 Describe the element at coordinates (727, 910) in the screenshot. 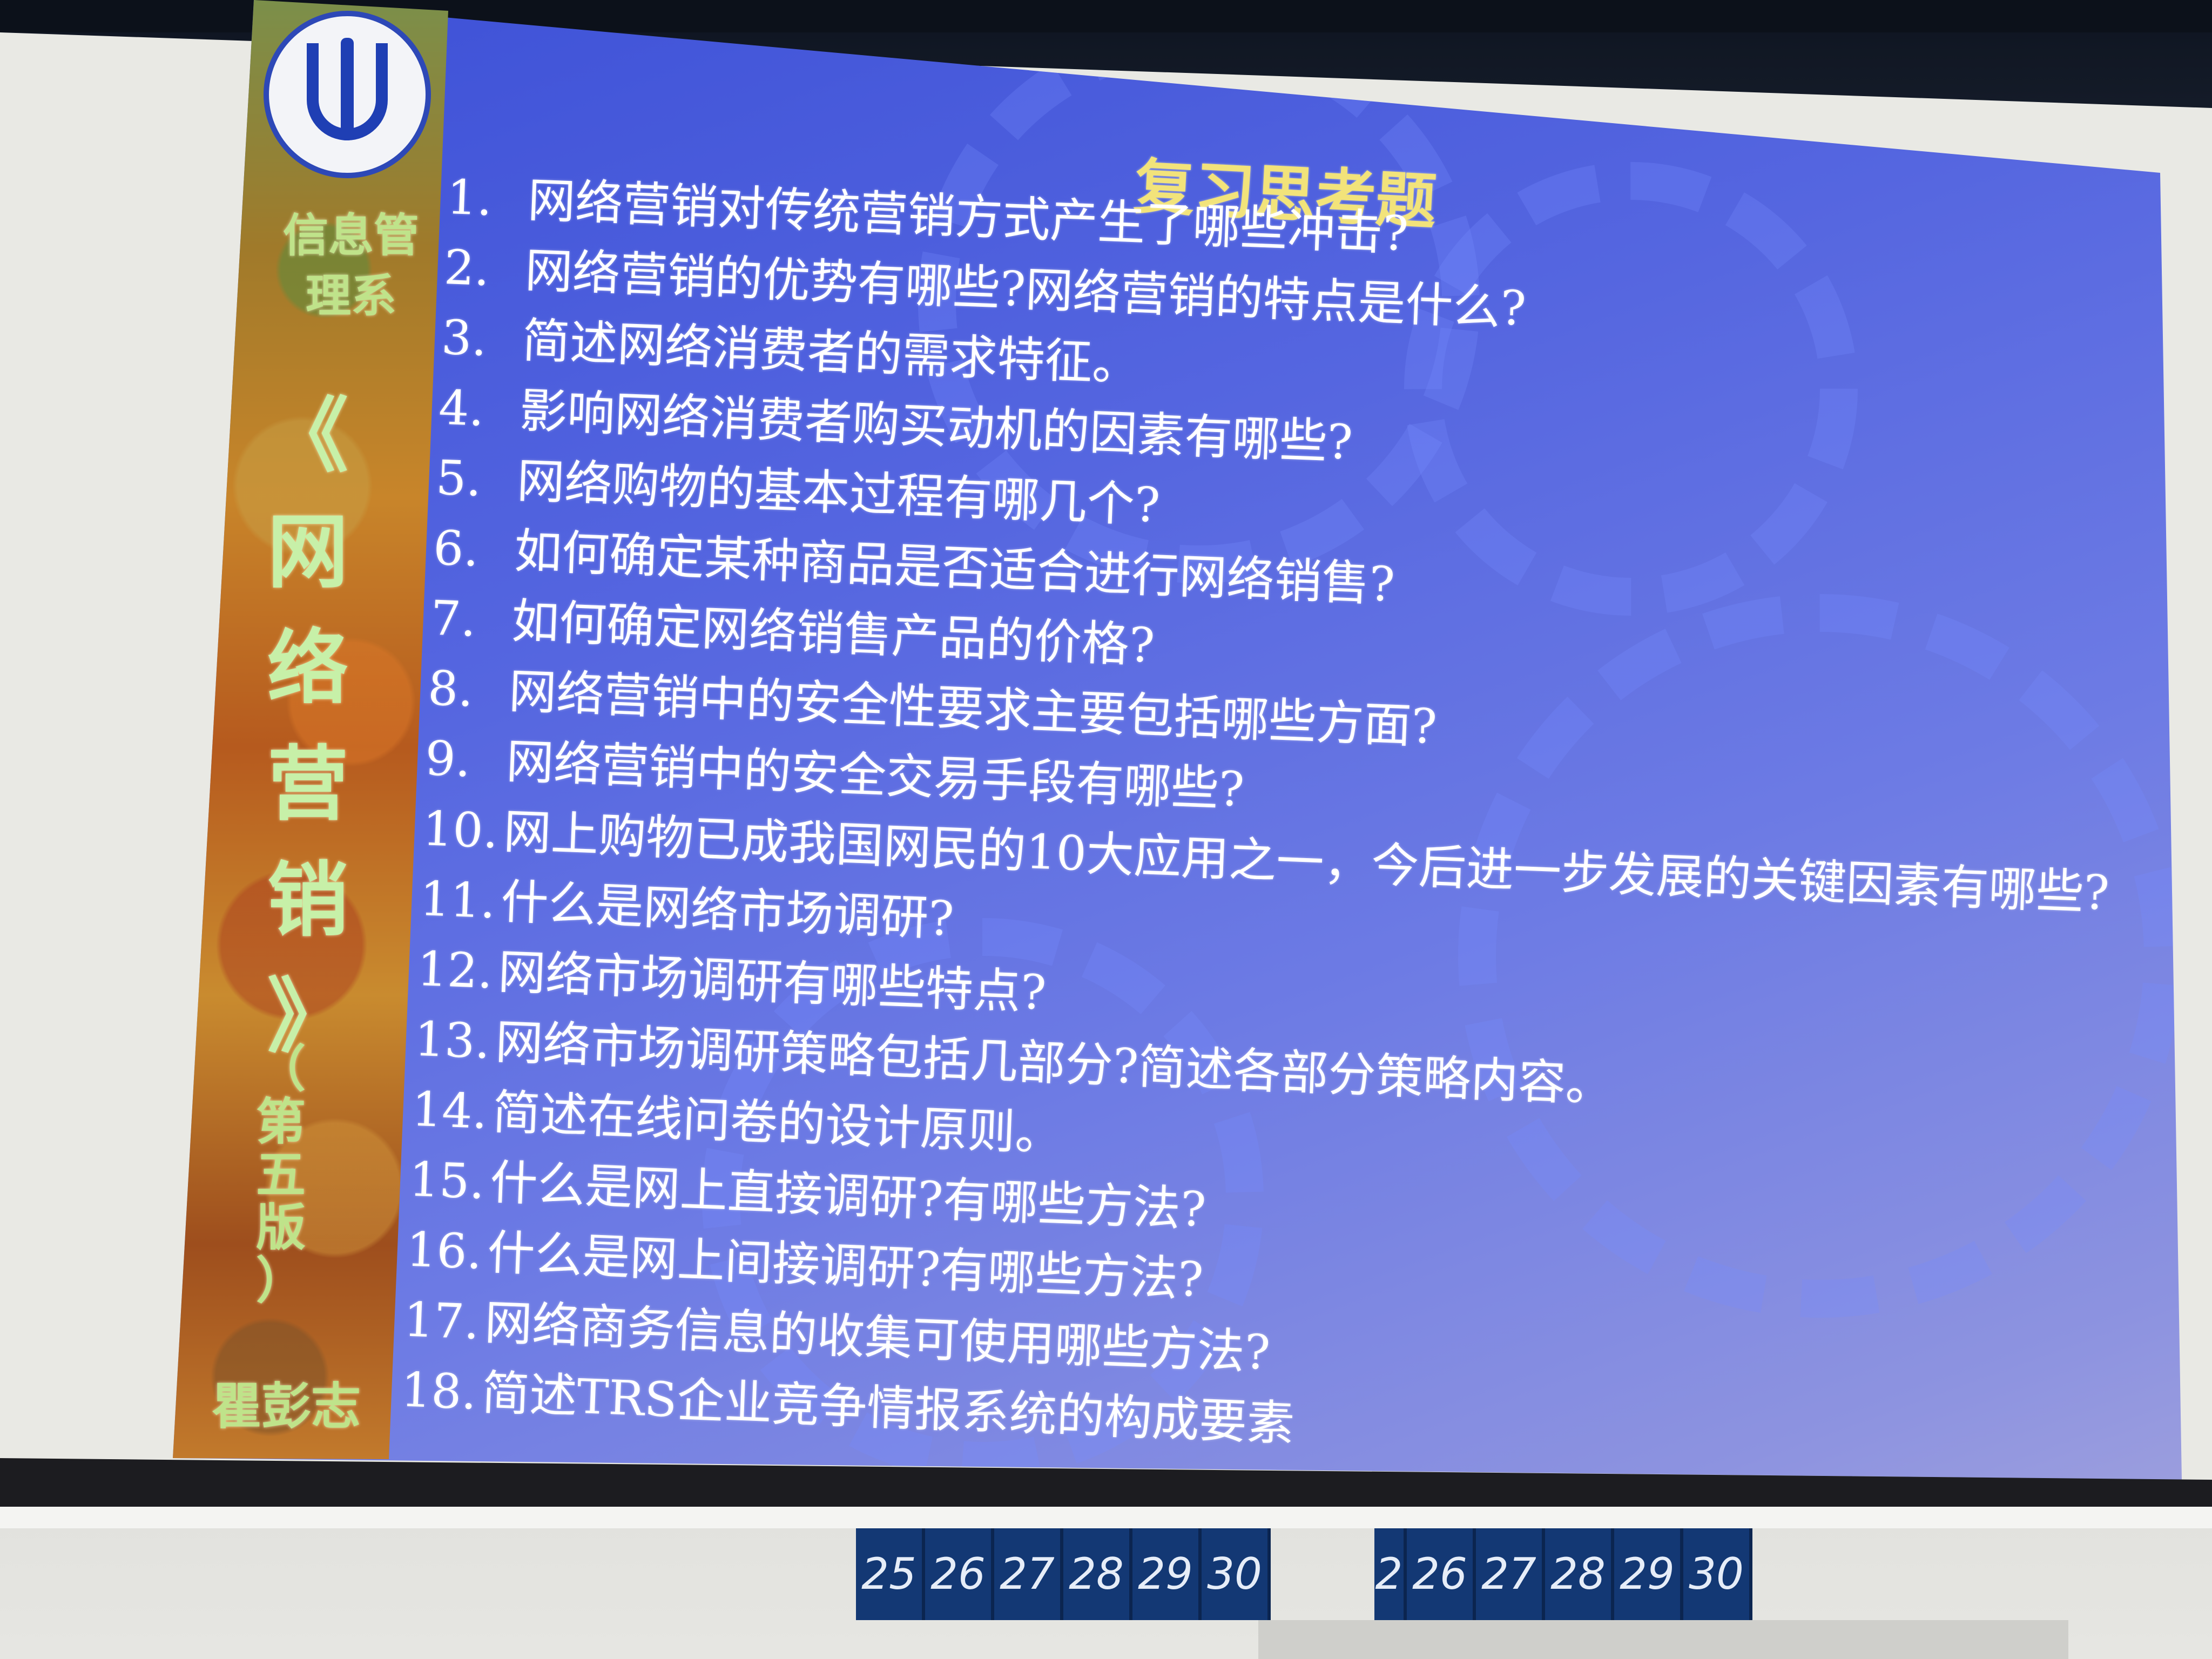

I see `question-text: 什么是网络市场调研?` at that location.